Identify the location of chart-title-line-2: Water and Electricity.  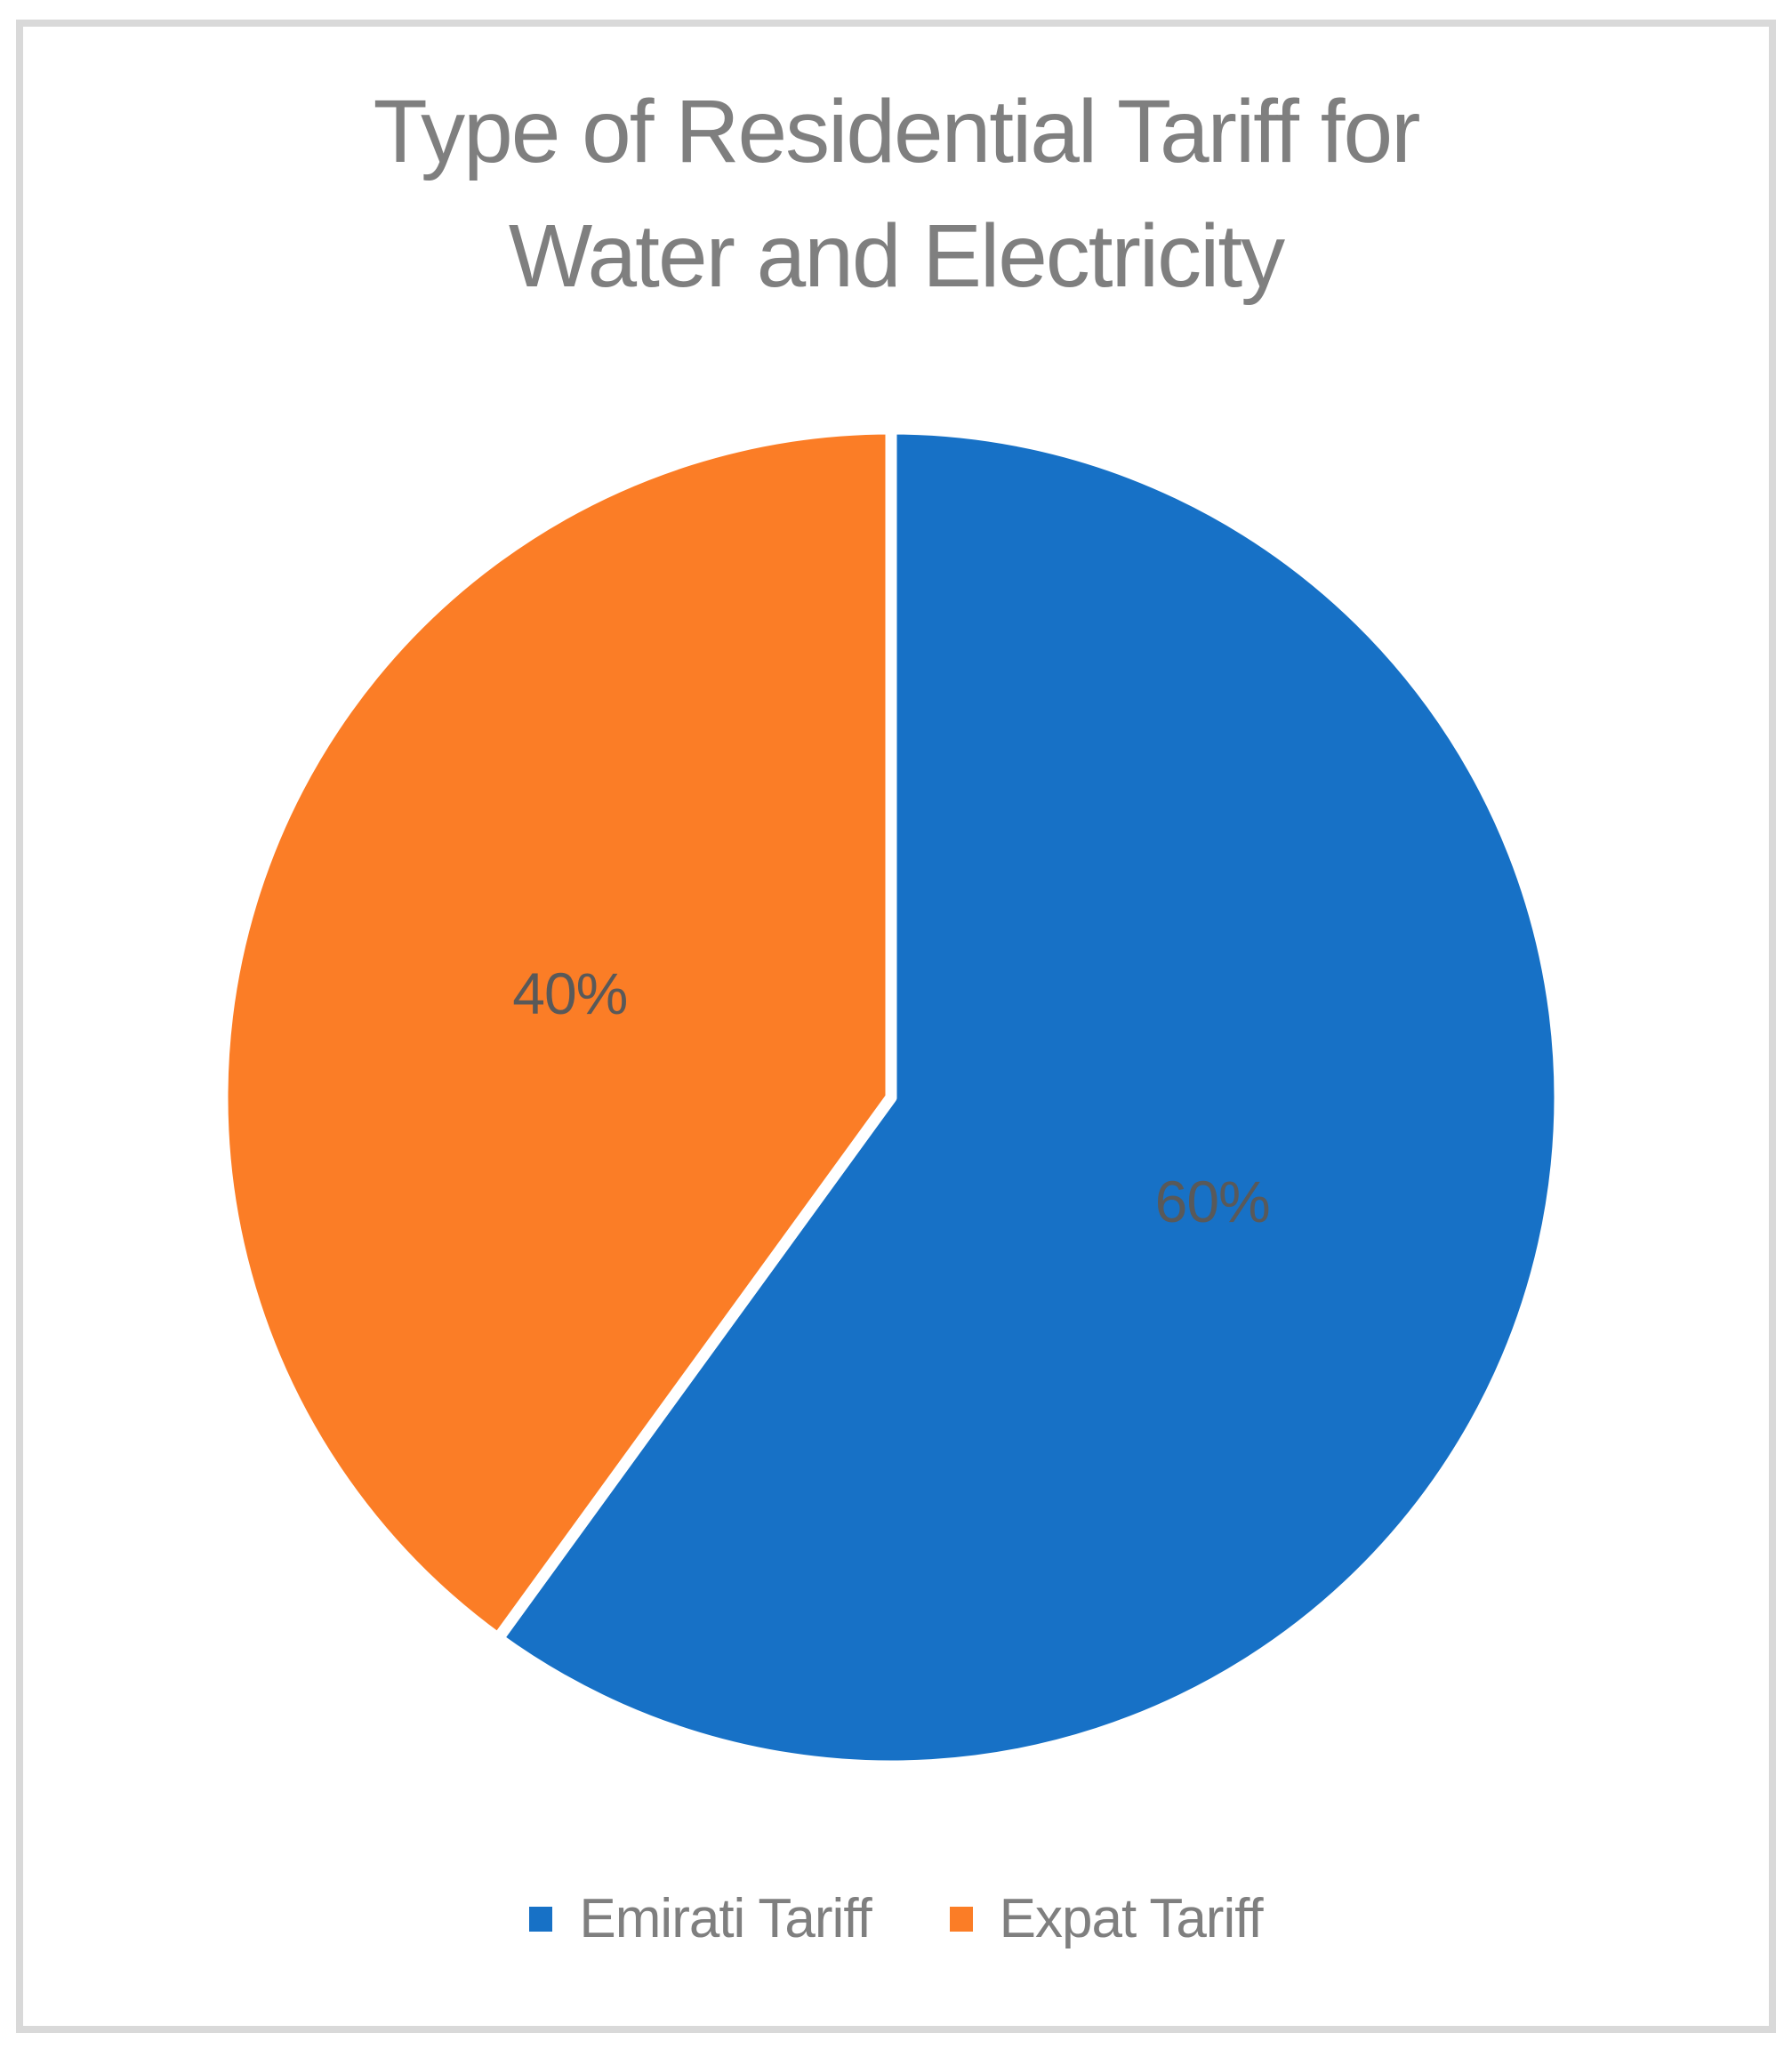
(896, 256).